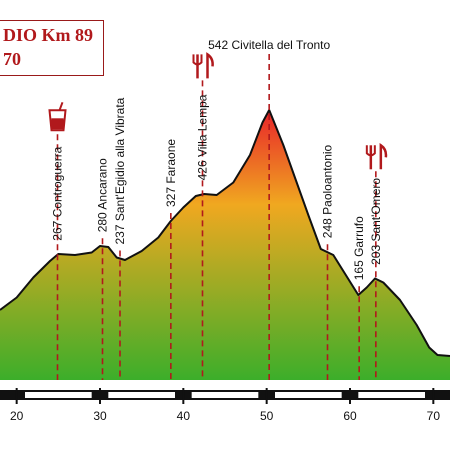  Describe the element at coordinates (203, 137) in the screenshot. I see `waypoint-label: 426 Villa Lempa` at that location.